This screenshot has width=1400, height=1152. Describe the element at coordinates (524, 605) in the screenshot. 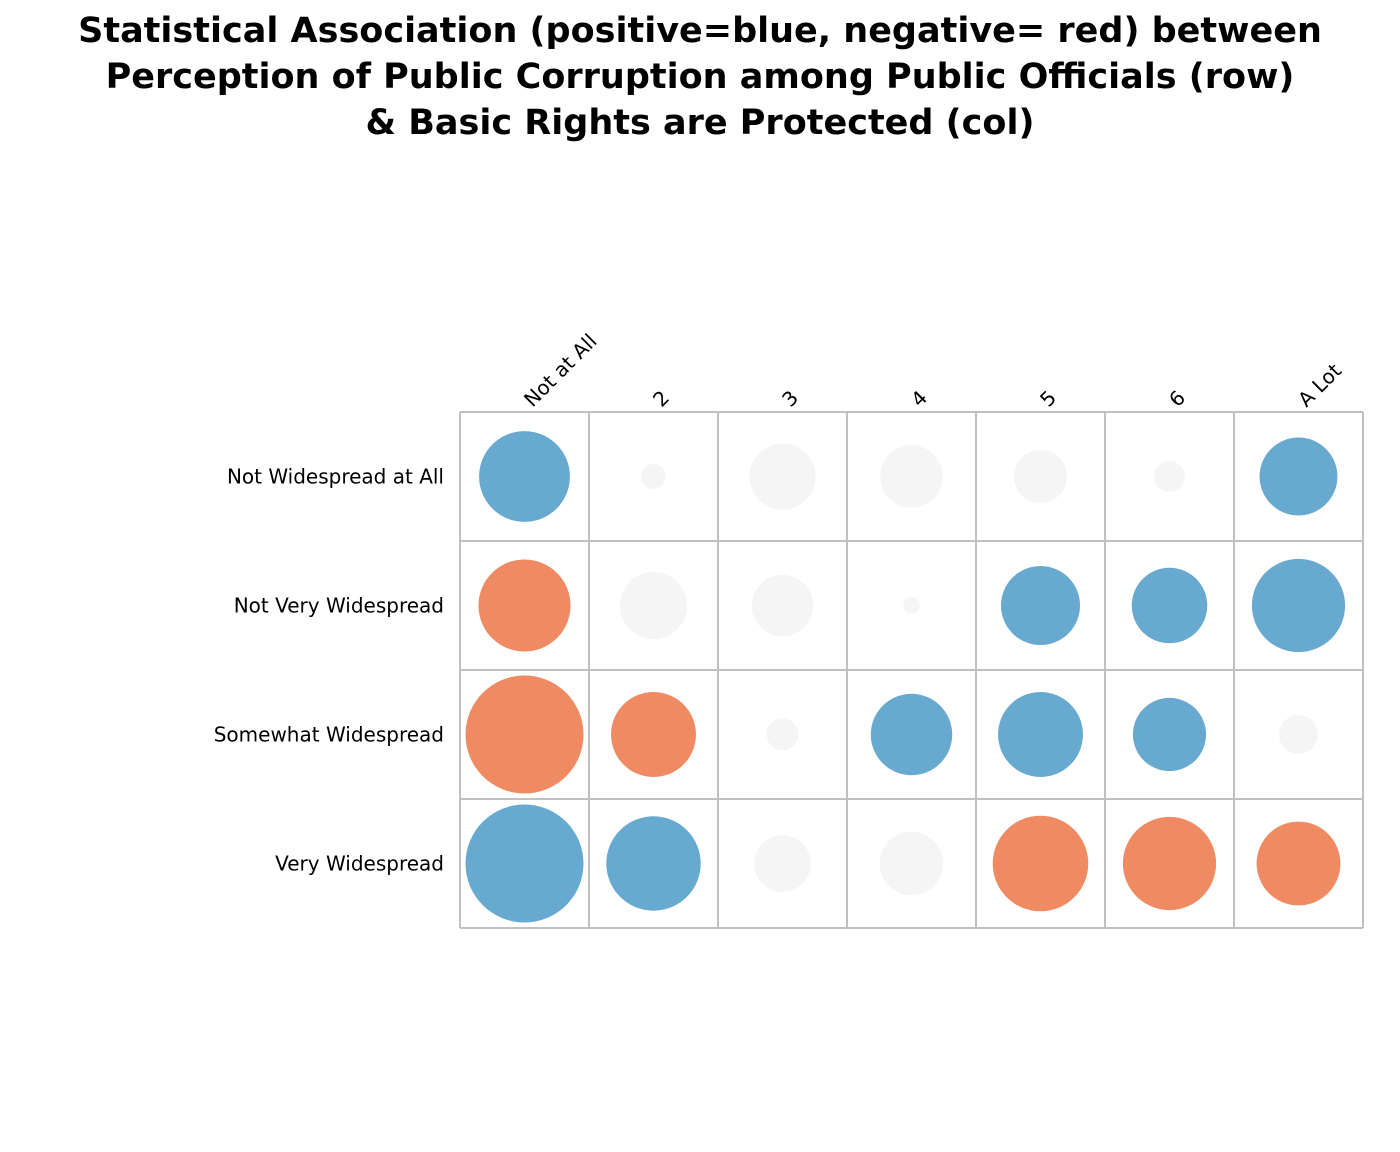

I see `cell-circle-not-very-widespread-not-at-all` at that location.